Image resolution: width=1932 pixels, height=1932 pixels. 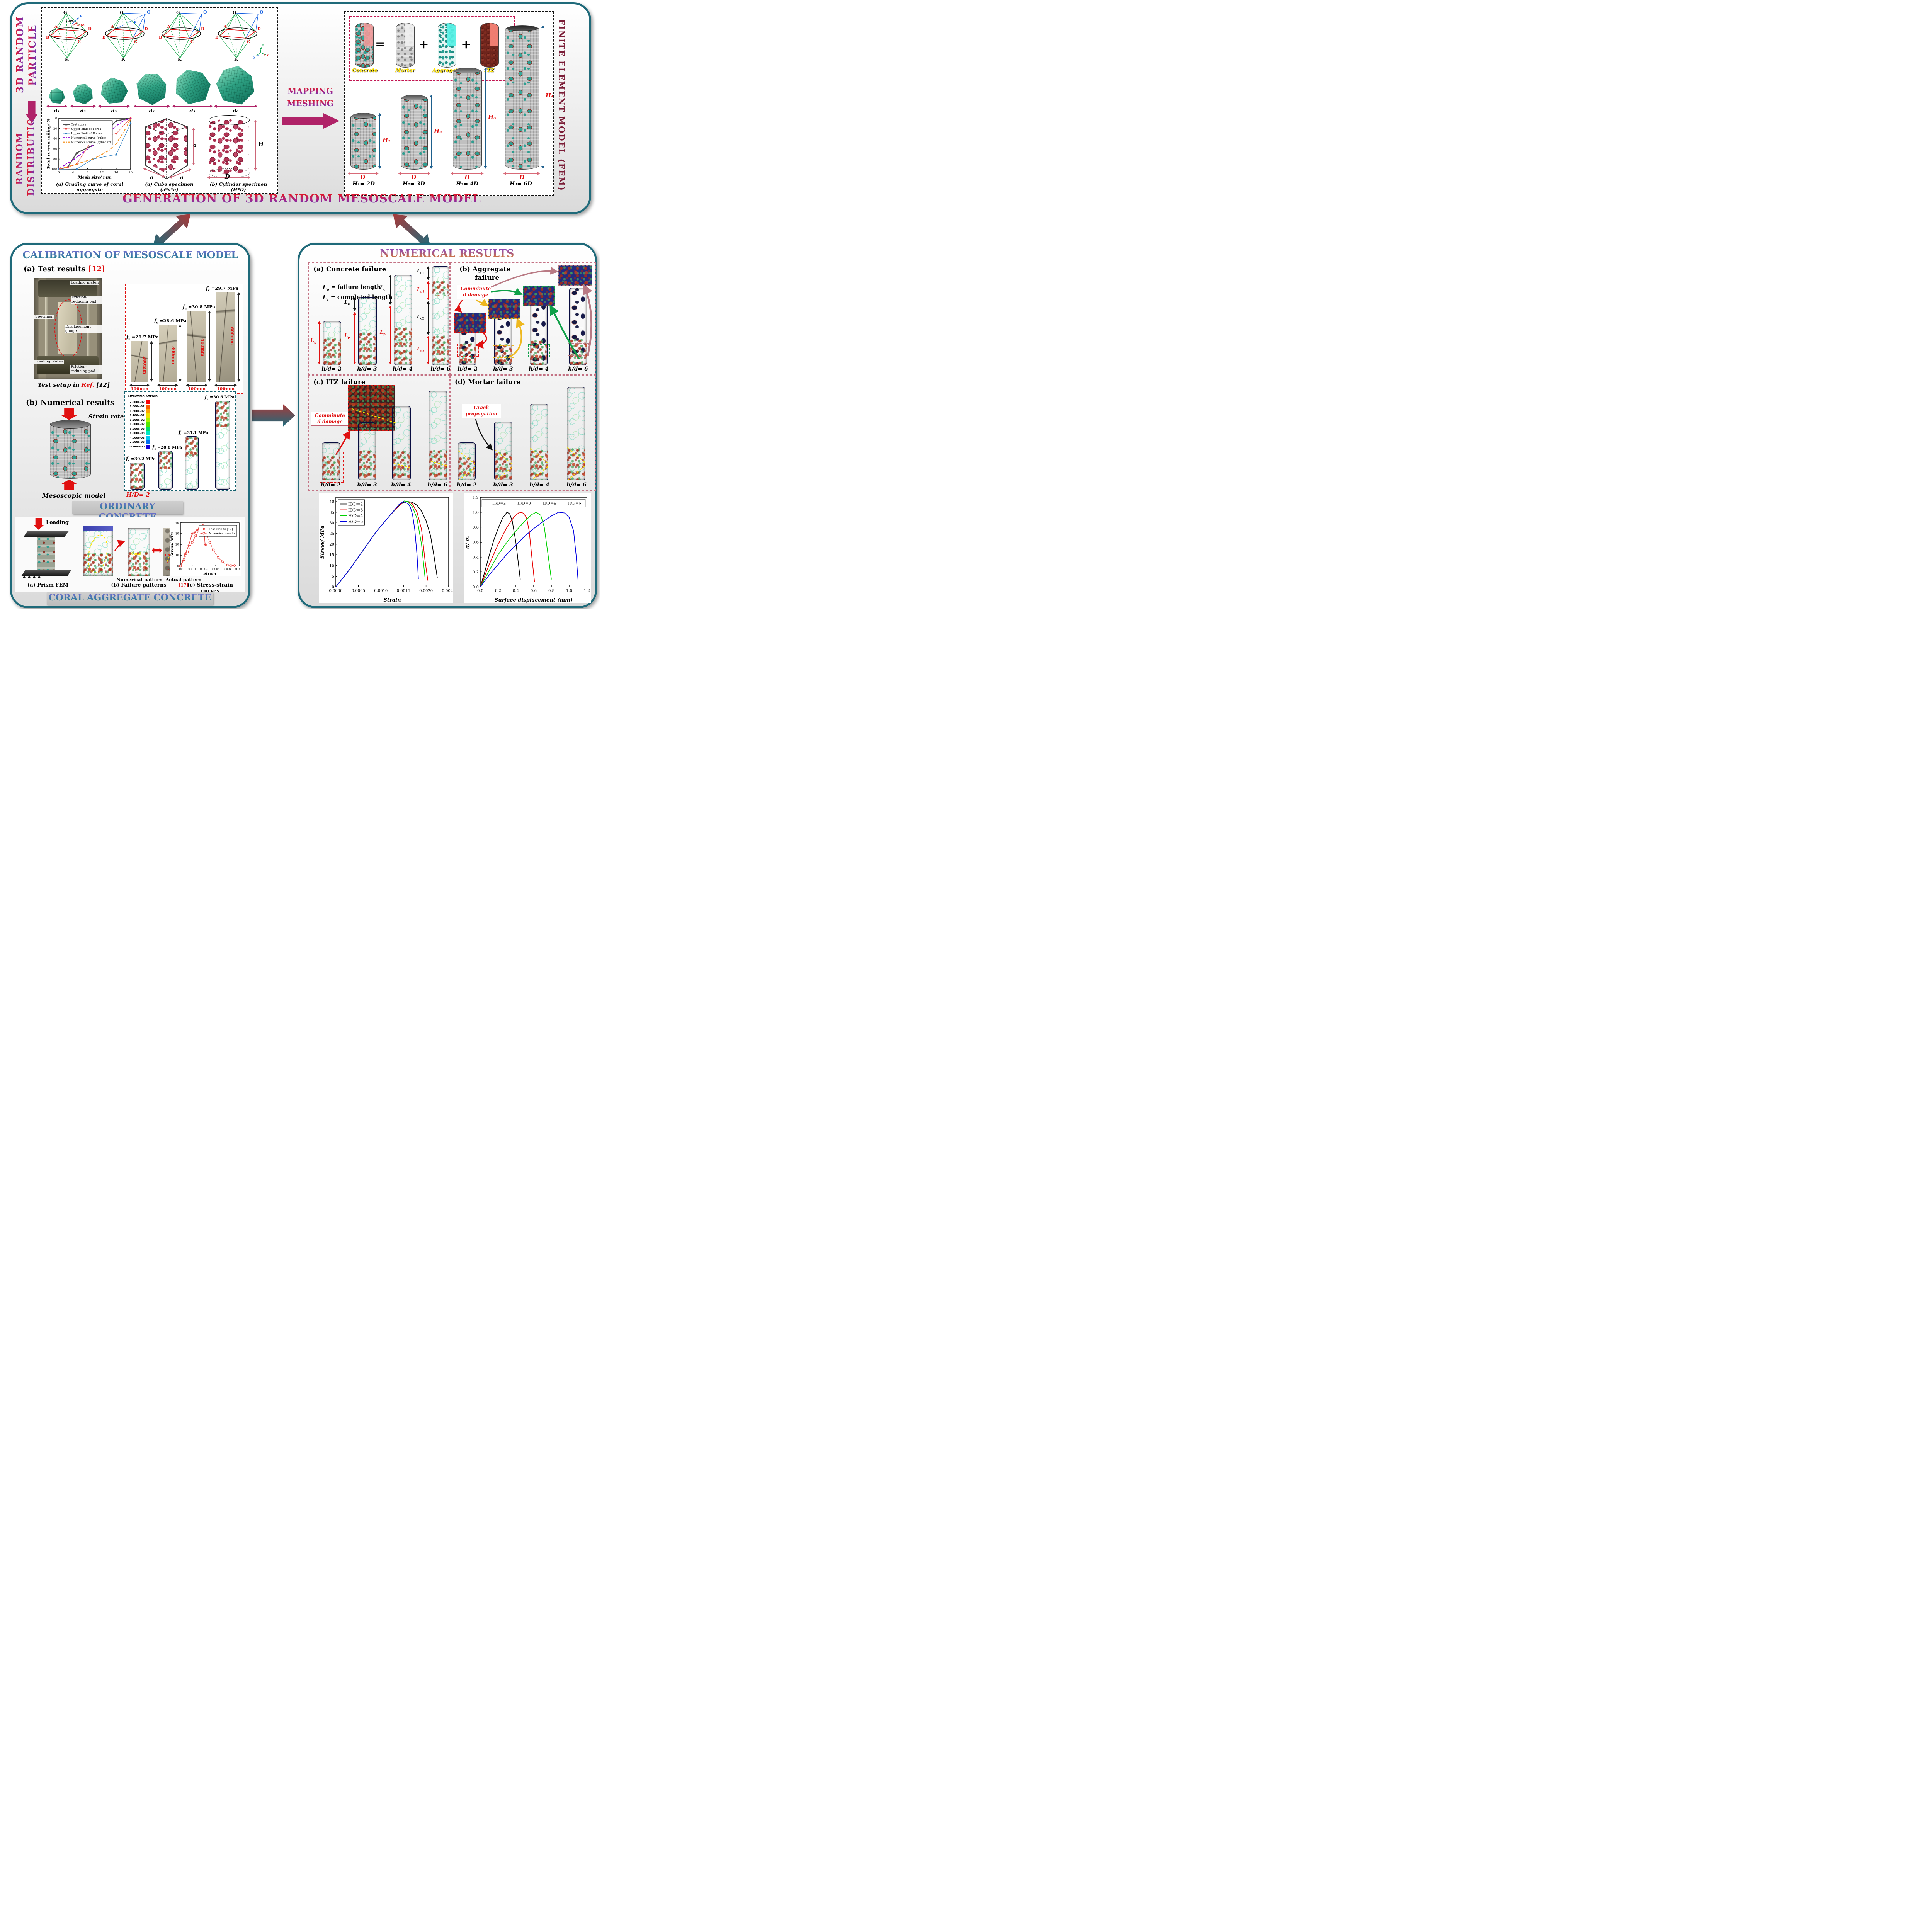 What do you see at coordinates (69, 485) in the screenshot?
I see `loading-arrow-up-icon` at bounding box center [69, 485].